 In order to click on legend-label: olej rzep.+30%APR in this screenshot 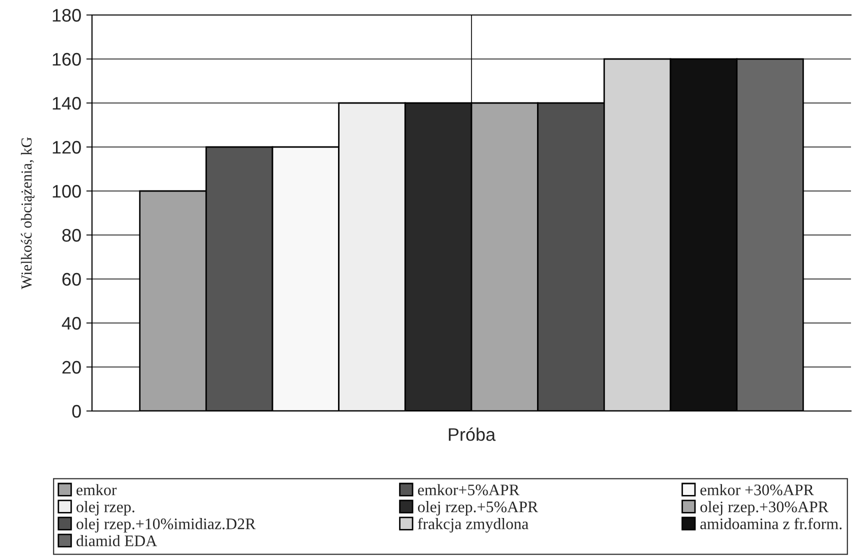, I will do `click(764, 508)`.